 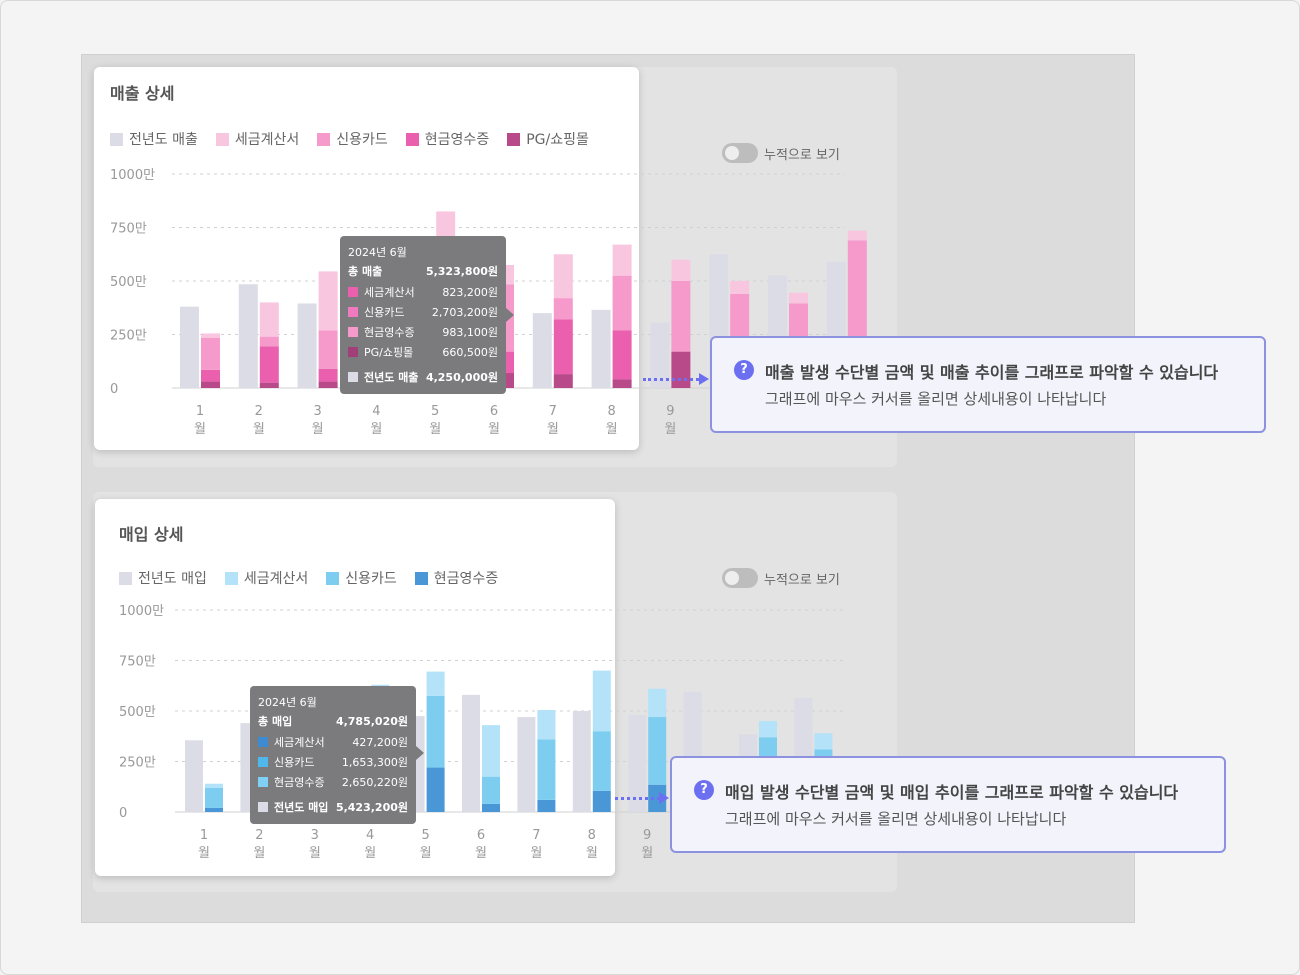 What do you see at coordinates (389, 352) in the screenshot?
I see `tooltip-row-label: PG/쇼핑몰` at bounding box center [389, 352].